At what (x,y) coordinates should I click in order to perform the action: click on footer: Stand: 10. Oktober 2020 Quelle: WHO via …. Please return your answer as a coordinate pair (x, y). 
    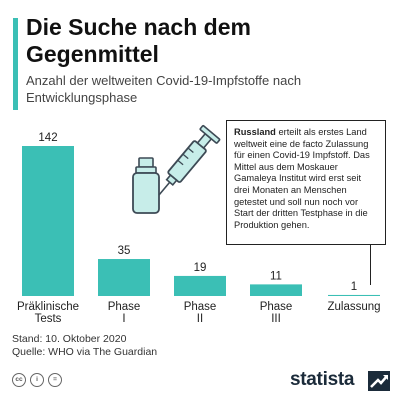
    Looking at the image, I should click on (84, 346).